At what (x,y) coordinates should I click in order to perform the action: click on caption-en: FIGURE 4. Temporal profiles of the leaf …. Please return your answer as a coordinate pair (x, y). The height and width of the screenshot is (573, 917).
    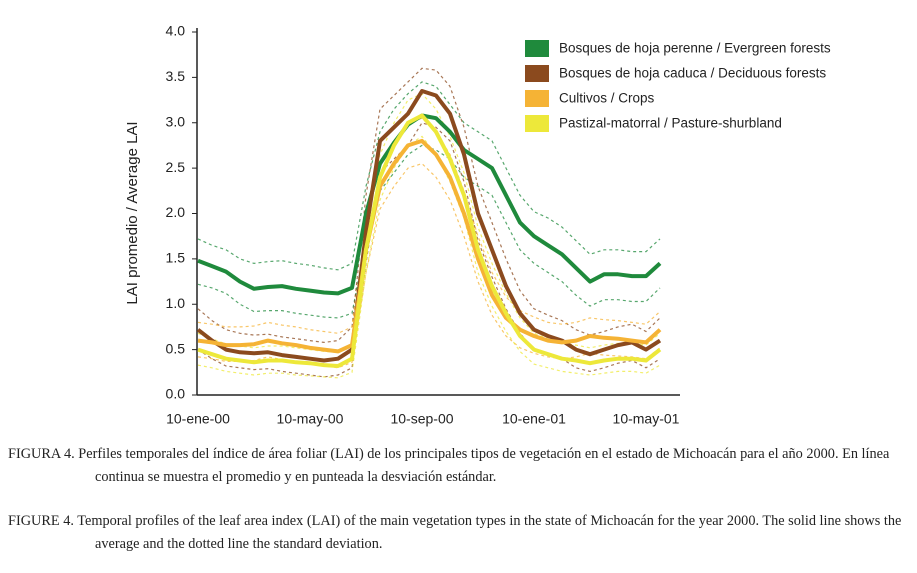
    Looking at the image, I should click on (455, 532).